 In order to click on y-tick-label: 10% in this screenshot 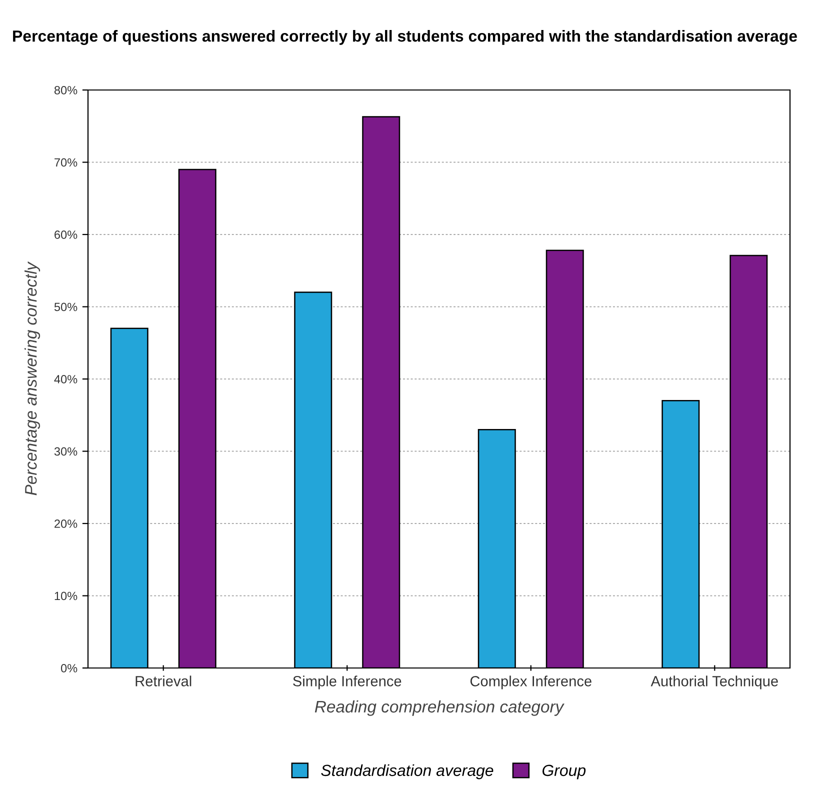, I will do `click(66, 596)`.